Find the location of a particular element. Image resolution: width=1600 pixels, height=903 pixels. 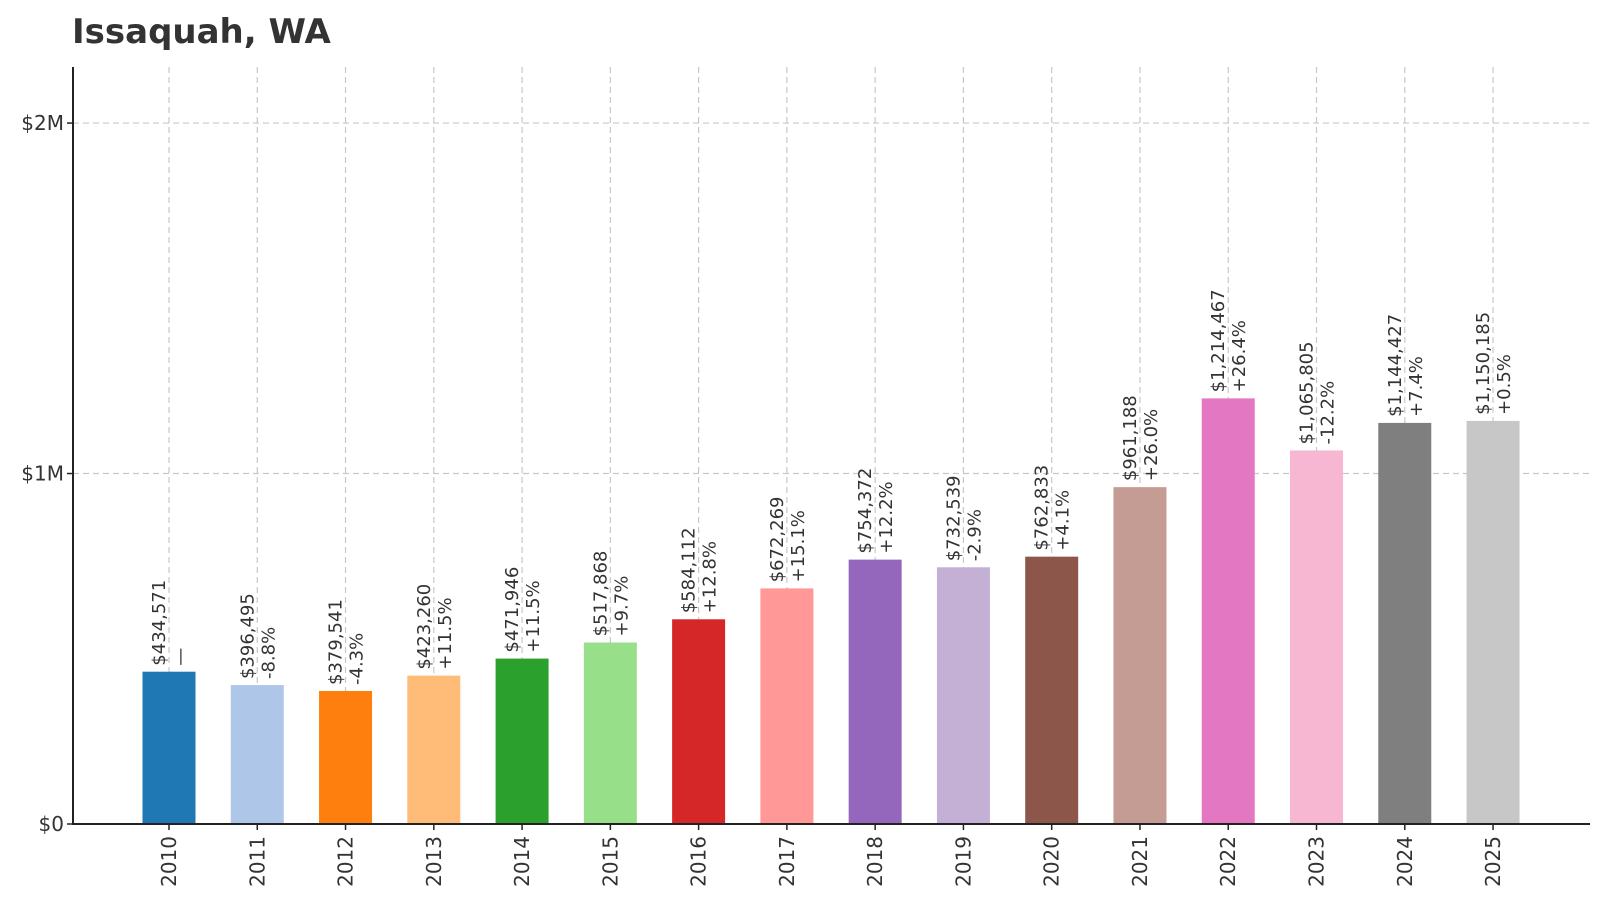

y-axis-ticks: $0 $1M $2M is located at coordinates (47, 473).